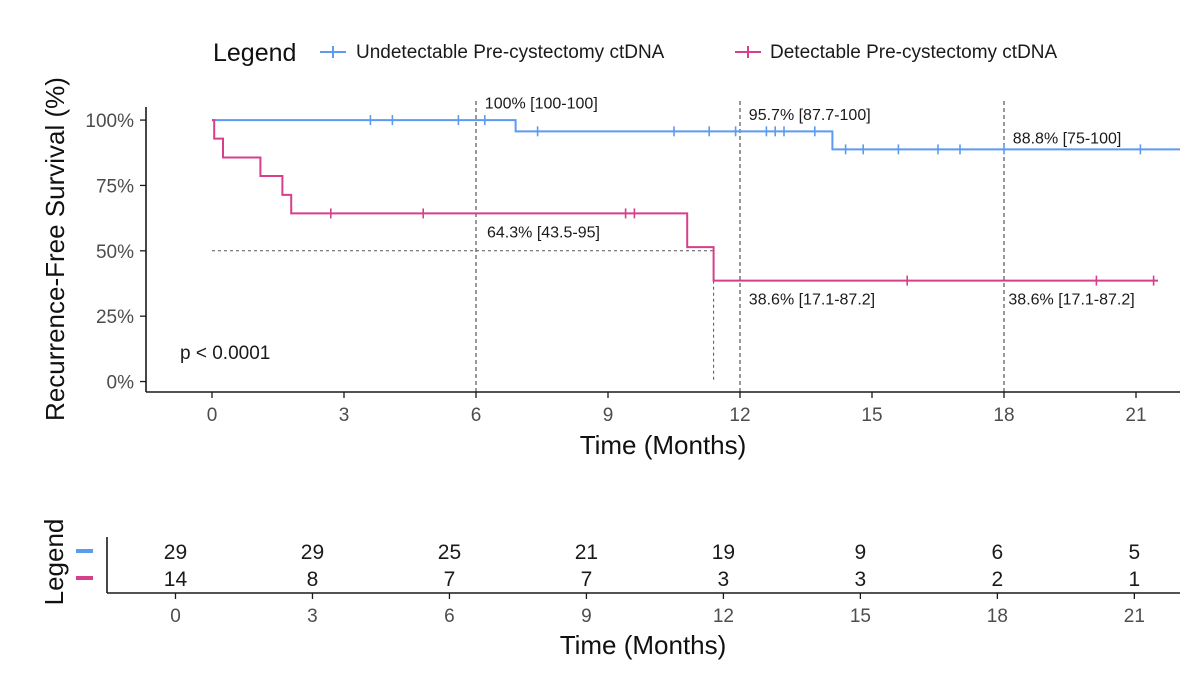 The height and width of the screenshot is (683, 1200). I want to click on x-tick-label: 6, so click(476, 415).